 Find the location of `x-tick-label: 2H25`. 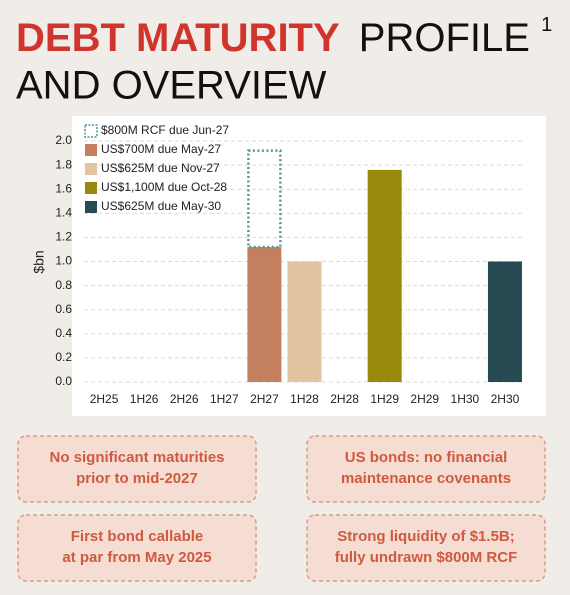

x-tick-label: 2H25 is located at coordinates (104, 399).